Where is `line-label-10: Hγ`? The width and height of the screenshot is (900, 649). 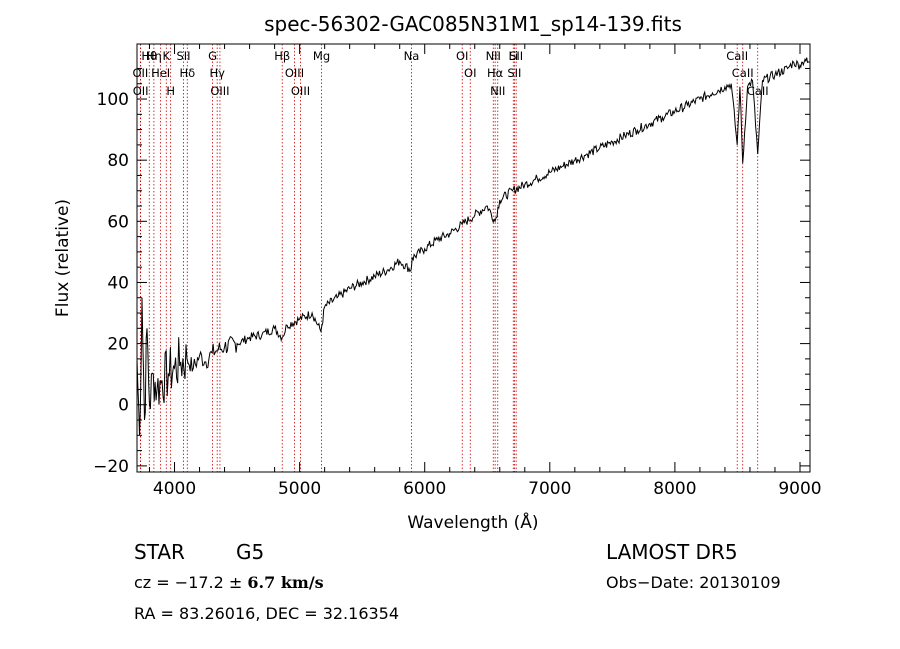 line-label-10: Hγ is located at coordinates (217, 73).